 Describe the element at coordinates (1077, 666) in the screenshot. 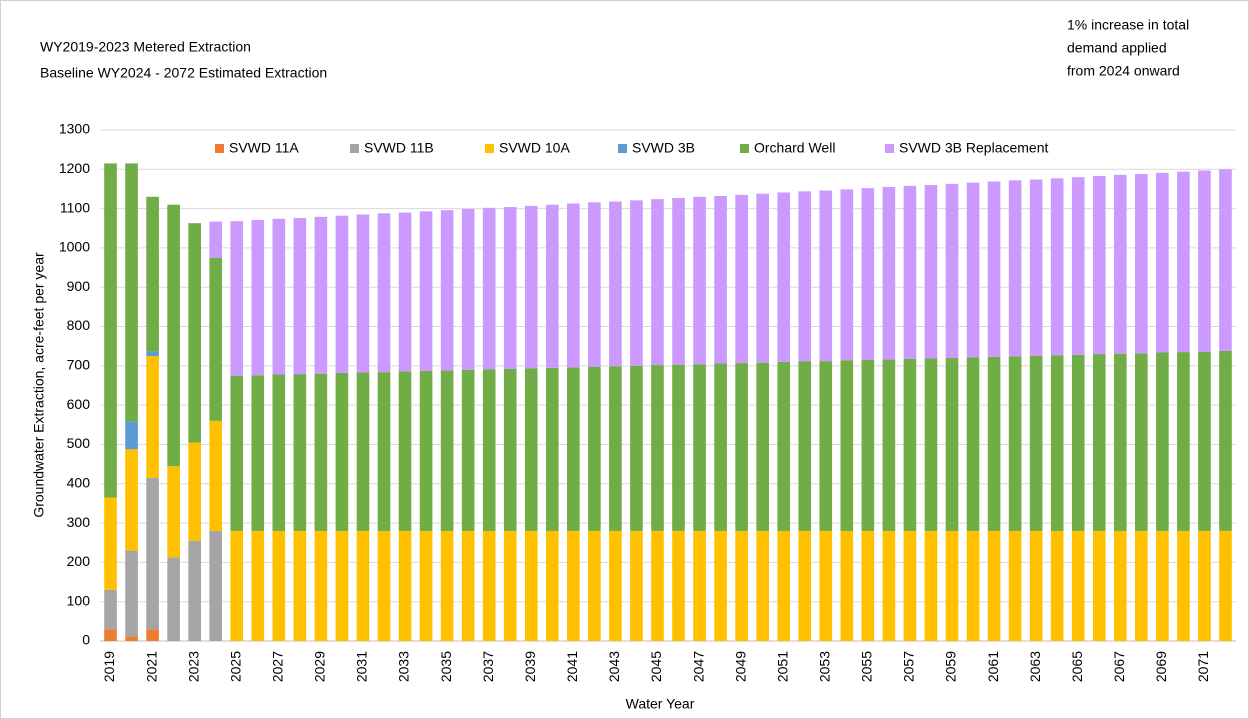

I see `x-tick-label: 2065` at that location.